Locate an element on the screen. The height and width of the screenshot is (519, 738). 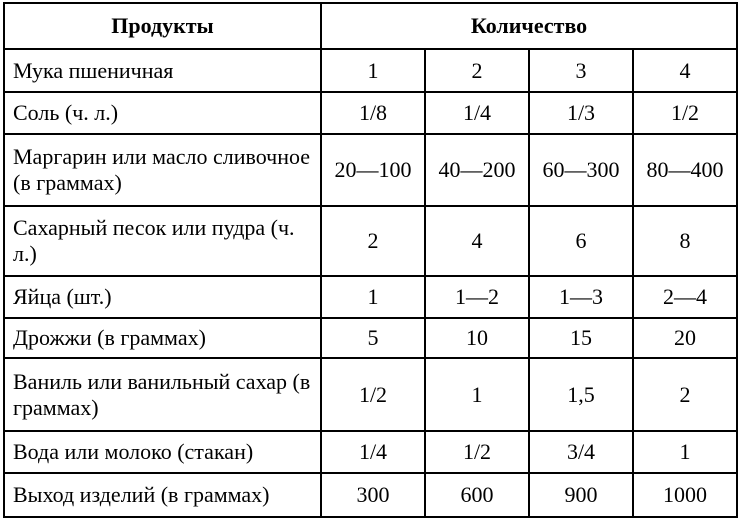
product-name: Выход изделий (в граммах) is located at coordinates (162, 495).